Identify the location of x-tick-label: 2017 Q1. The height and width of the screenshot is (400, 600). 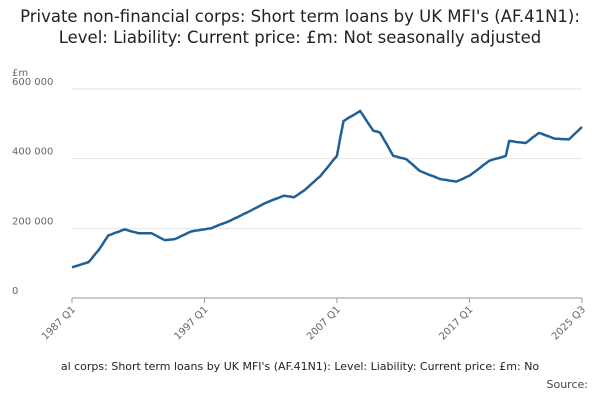
(456, 323).